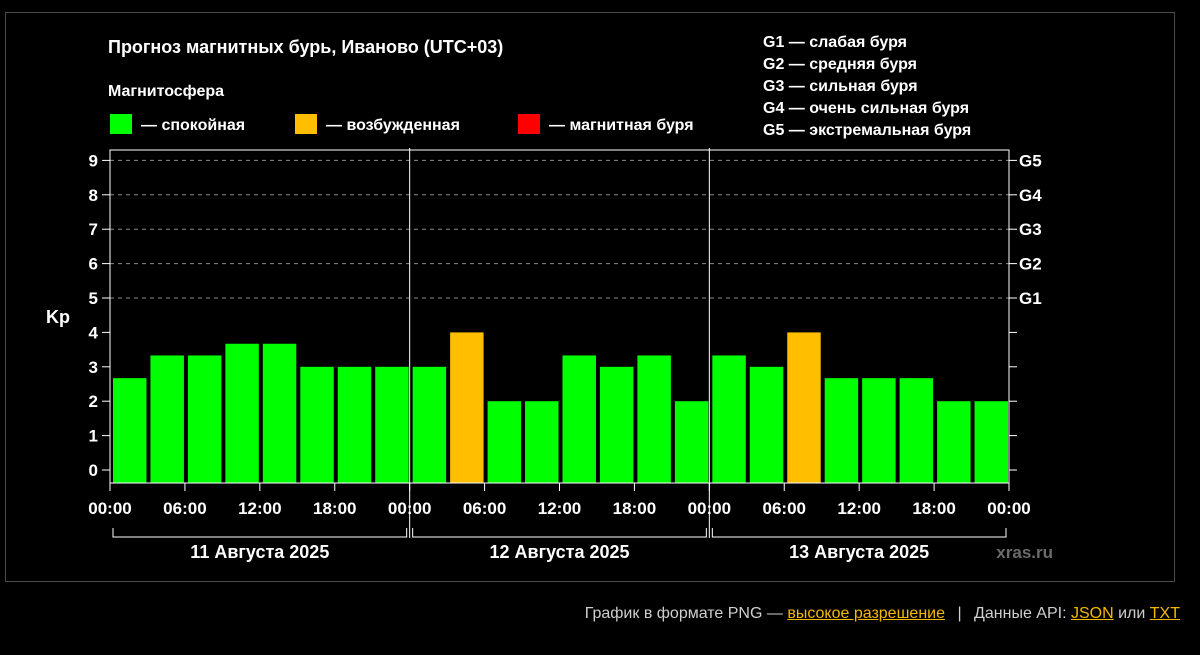 The width and height of the screenshot is (1200, 655). Describe the element at coordinates (835, 42) in the screenshot. I see `g-legend-1: G1 — слабая буря` at that location.